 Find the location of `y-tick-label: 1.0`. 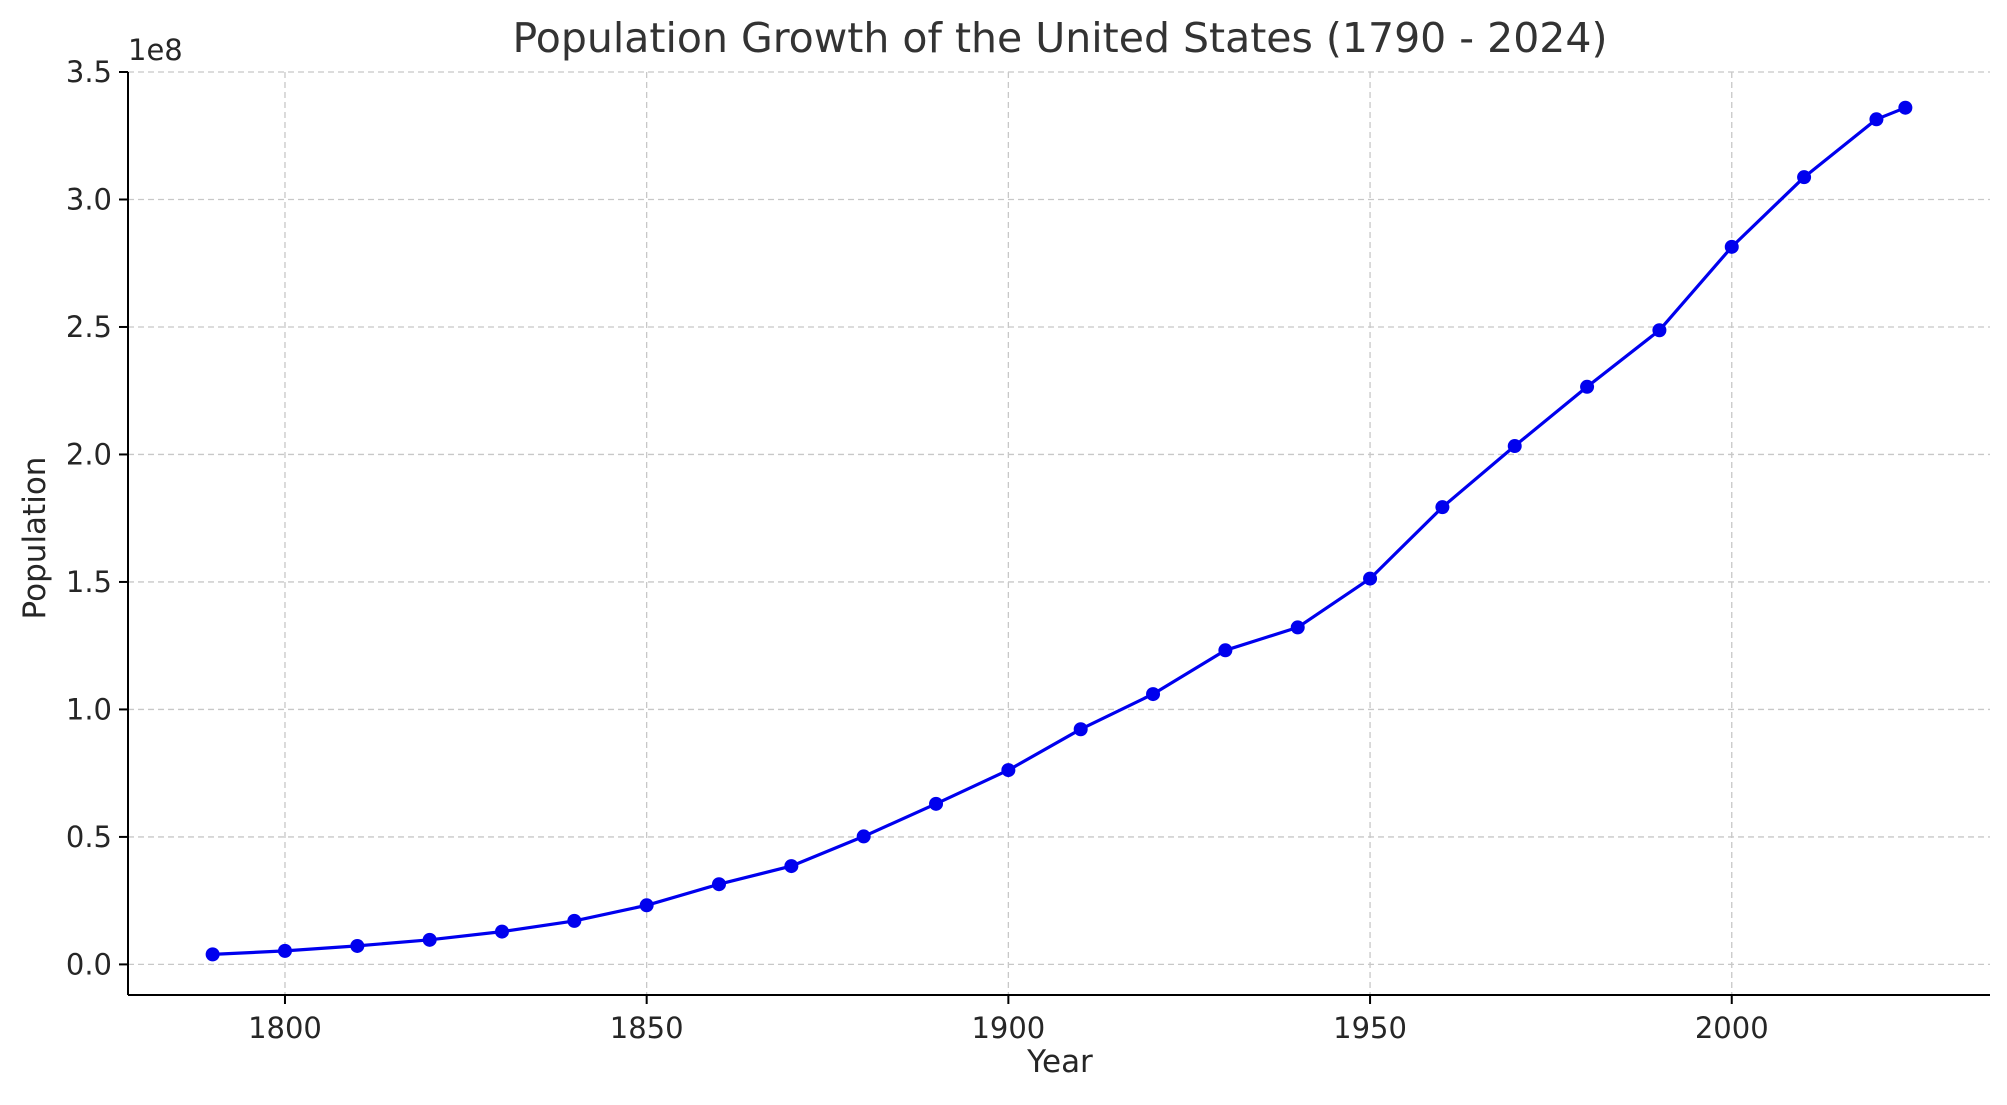

y-tick-label: 1.0 is located at coordinates (89, 709).